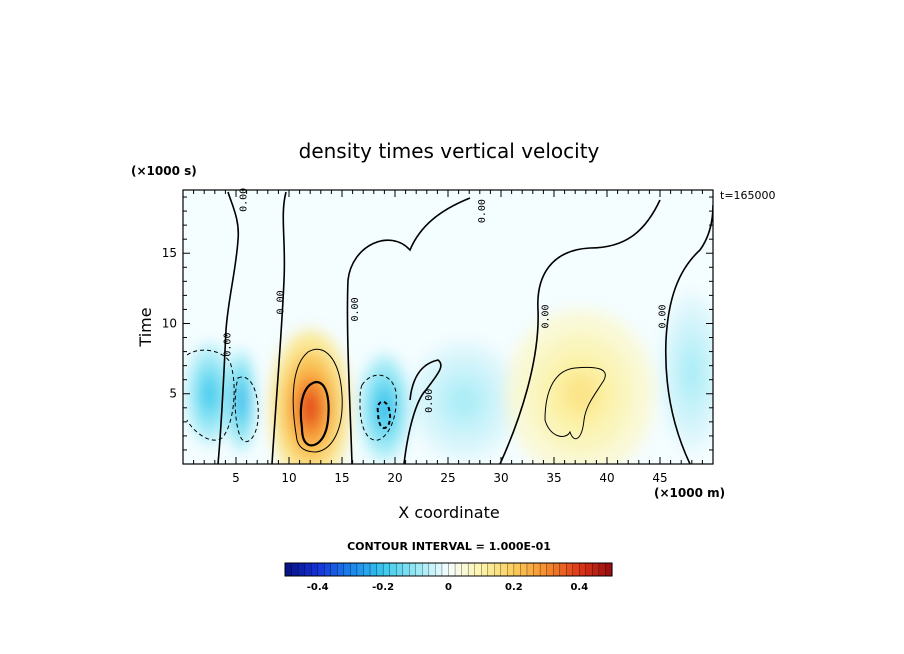 The height and width of the screenshot is (654, 904). What do you see at coordinates (384, 415) in the screenshot?
I see `contour-neg-d` at bounding box center [384, 415].